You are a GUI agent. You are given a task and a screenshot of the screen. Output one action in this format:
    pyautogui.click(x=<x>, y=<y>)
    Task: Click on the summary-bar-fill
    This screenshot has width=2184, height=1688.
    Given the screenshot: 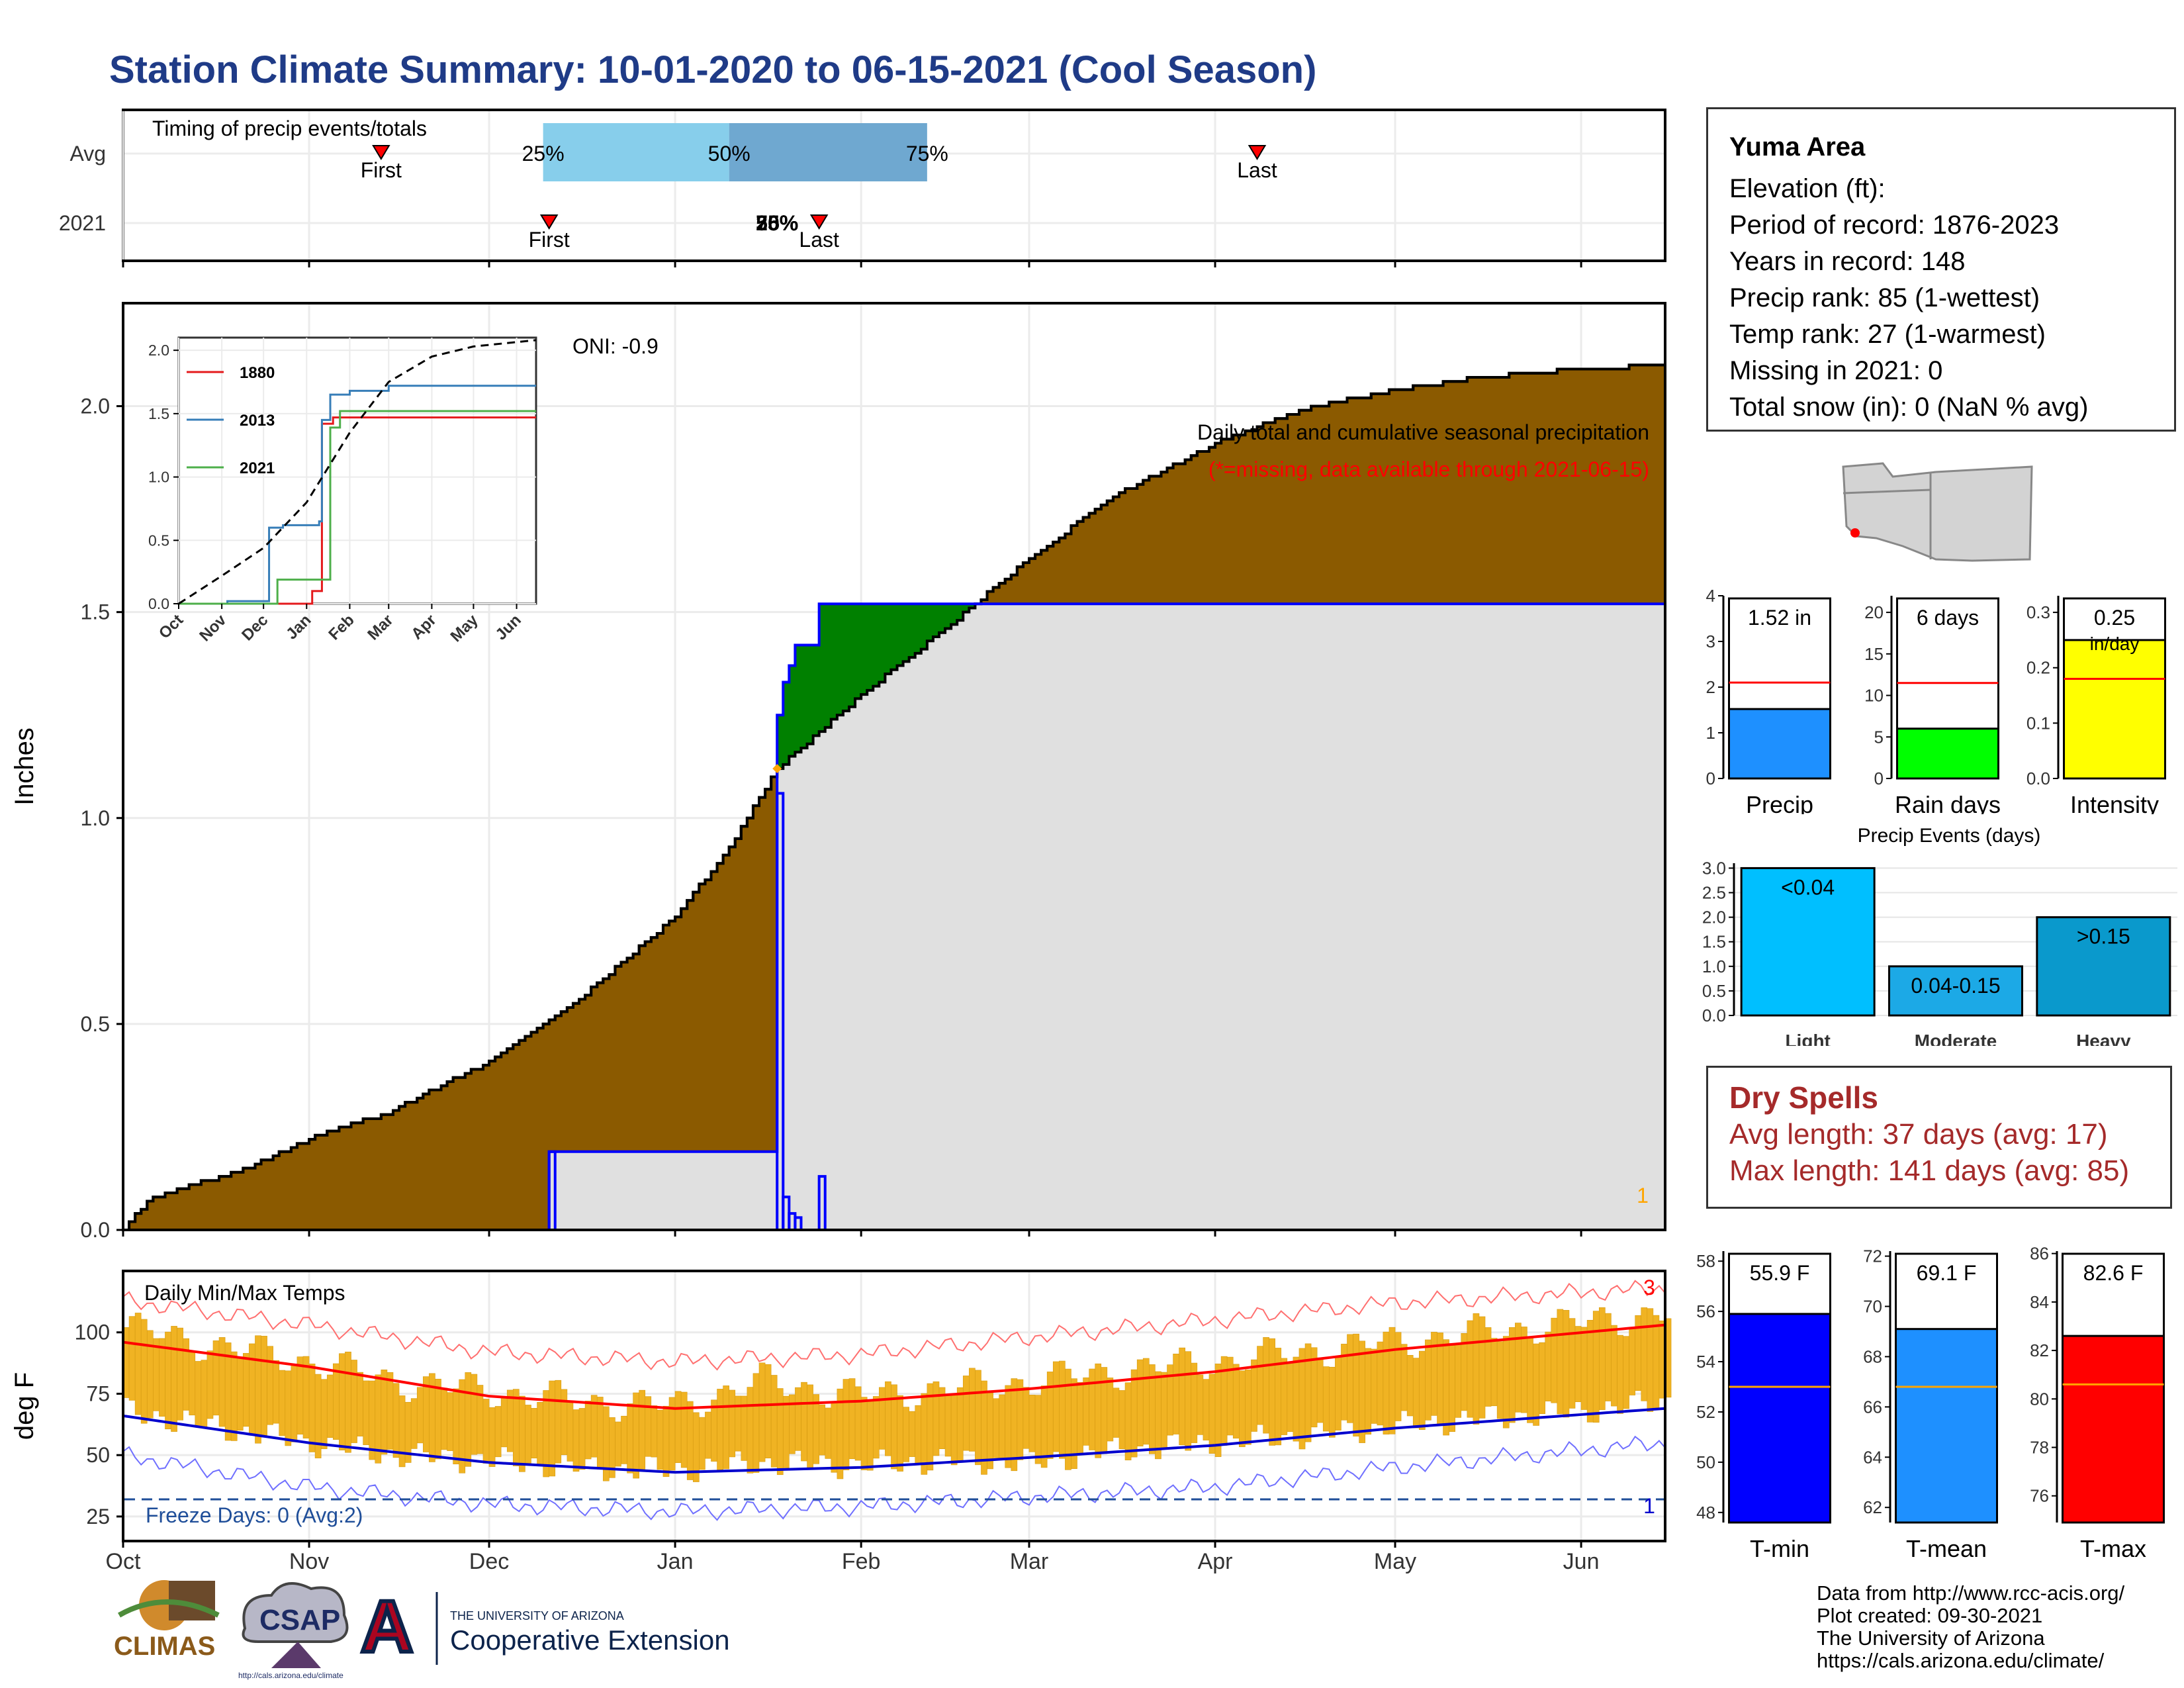 What is the action you would take?
    pyautogui.click(x=1780, y=1418)
    